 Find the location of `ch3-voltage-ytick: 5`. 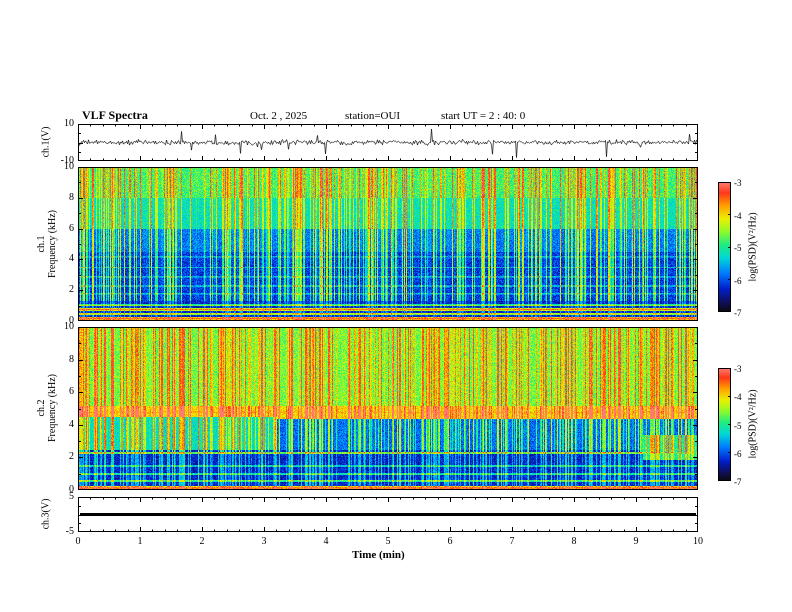

ch3-voltage-ytick: 5 is located at coordinates (71, 496).